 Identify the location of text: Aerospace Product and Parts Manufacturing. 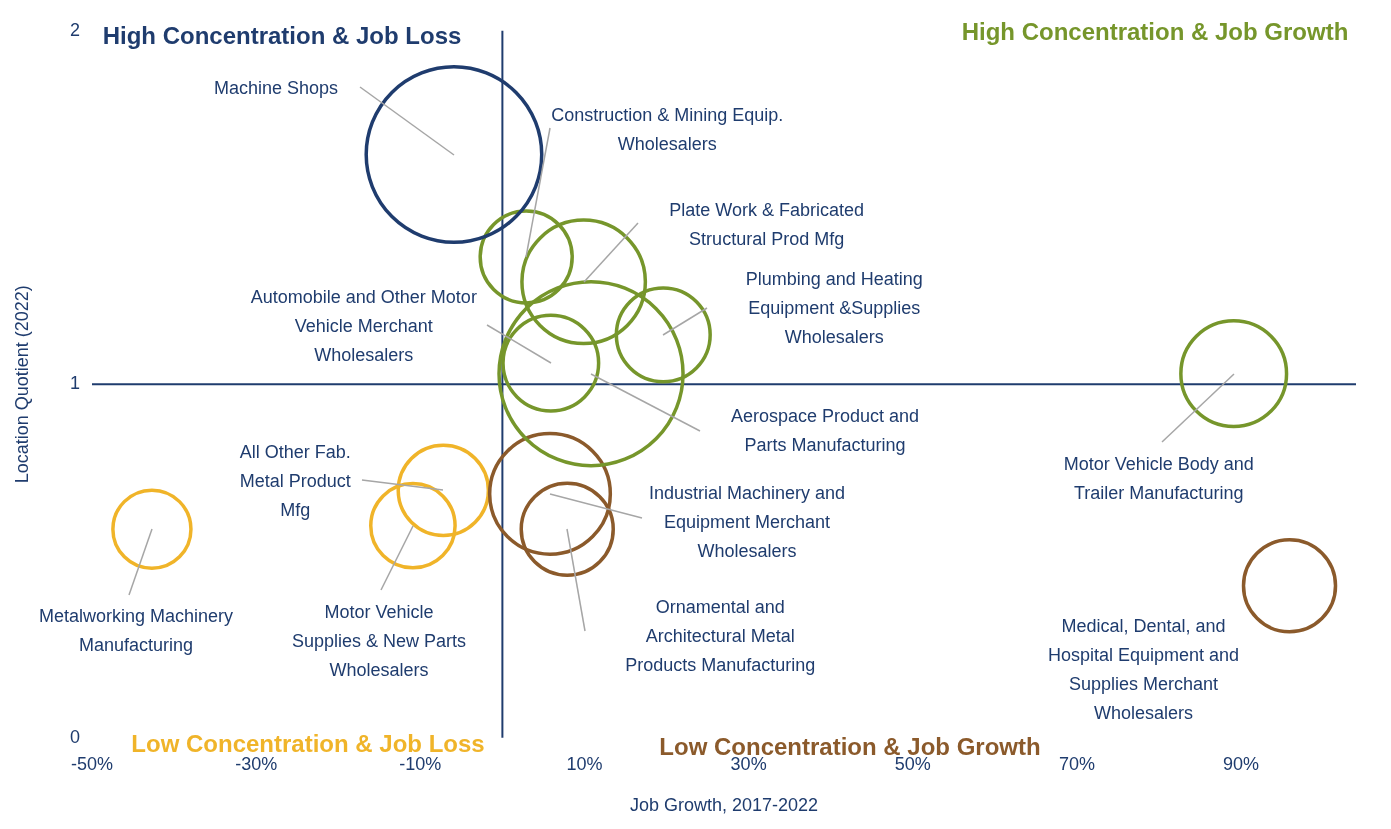
(825, 431).